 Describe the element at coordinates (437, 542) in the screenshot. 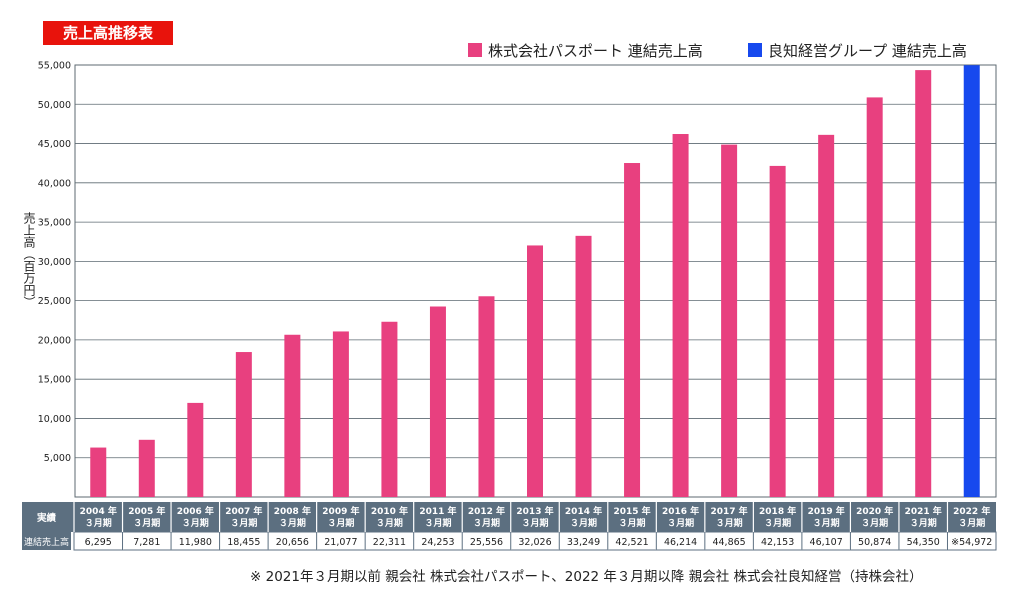

I see `data-label: 24,253` at that location.